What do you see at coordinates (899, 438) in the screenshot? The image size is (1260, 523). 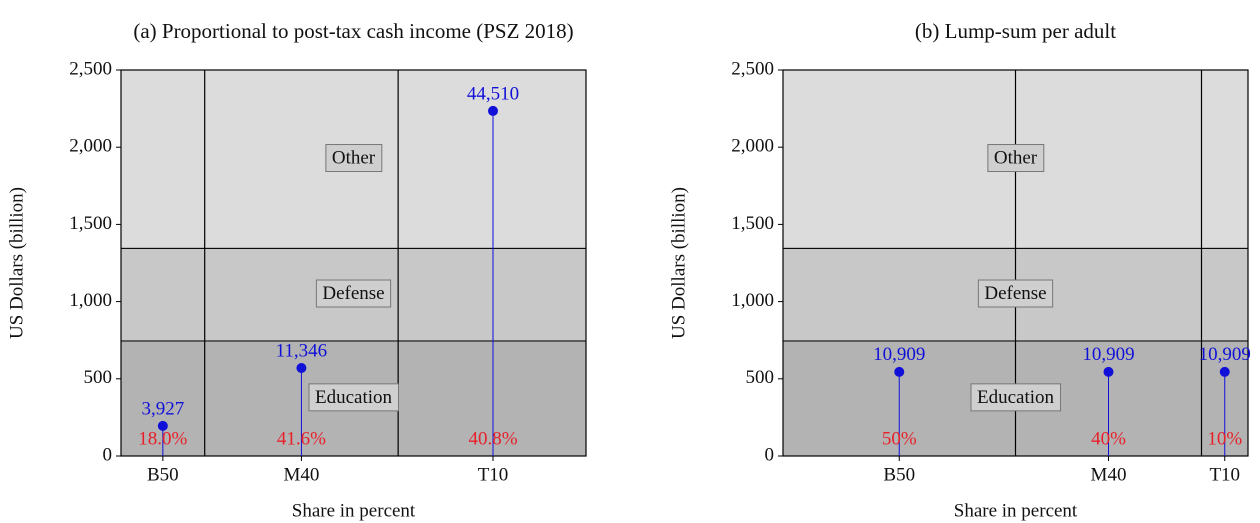 I see `share-label: 50%` at bounding box center [899, 438].